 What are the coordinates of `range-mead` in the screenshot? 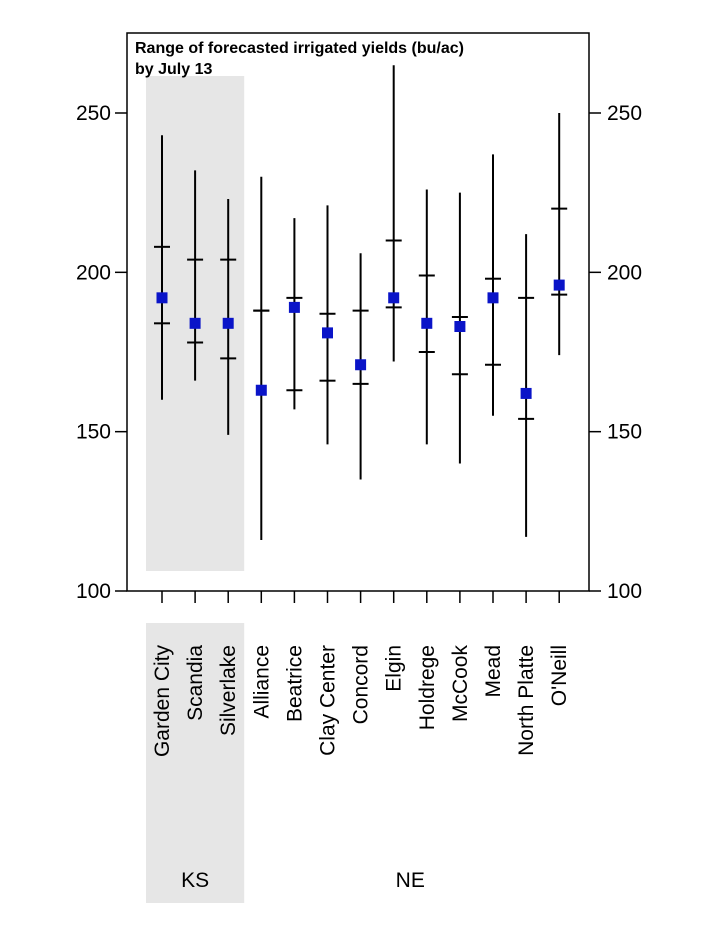 It's located at (493, 285).